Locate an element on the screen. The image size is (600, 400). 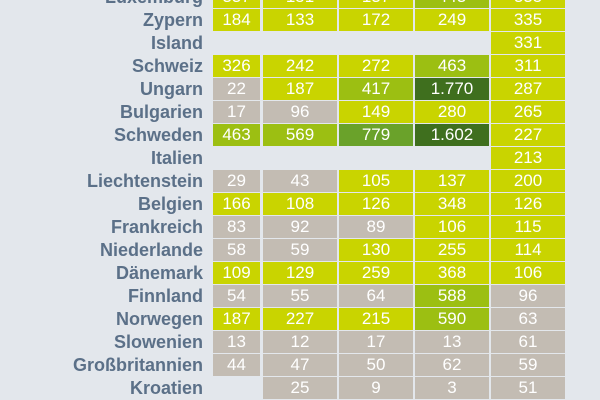
table-cell: 172 is located at coordinates (376, 20).